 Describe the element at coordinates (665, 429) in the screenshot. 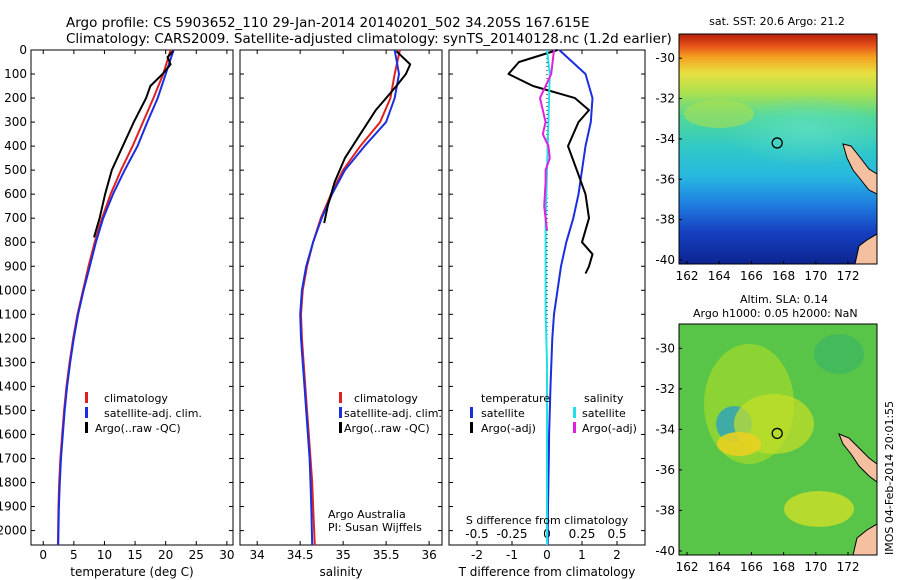

I see `map-lat-tick-label: -34` at that location.